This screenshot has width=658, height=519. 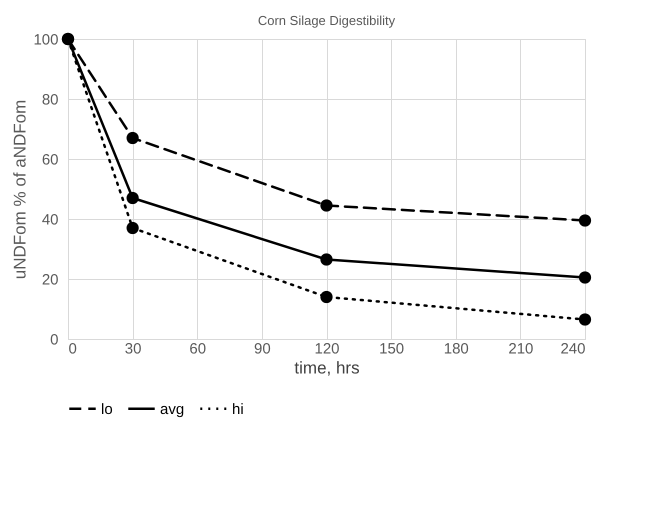 I want to click on legend-label: lo, so click(x=107, y=409).